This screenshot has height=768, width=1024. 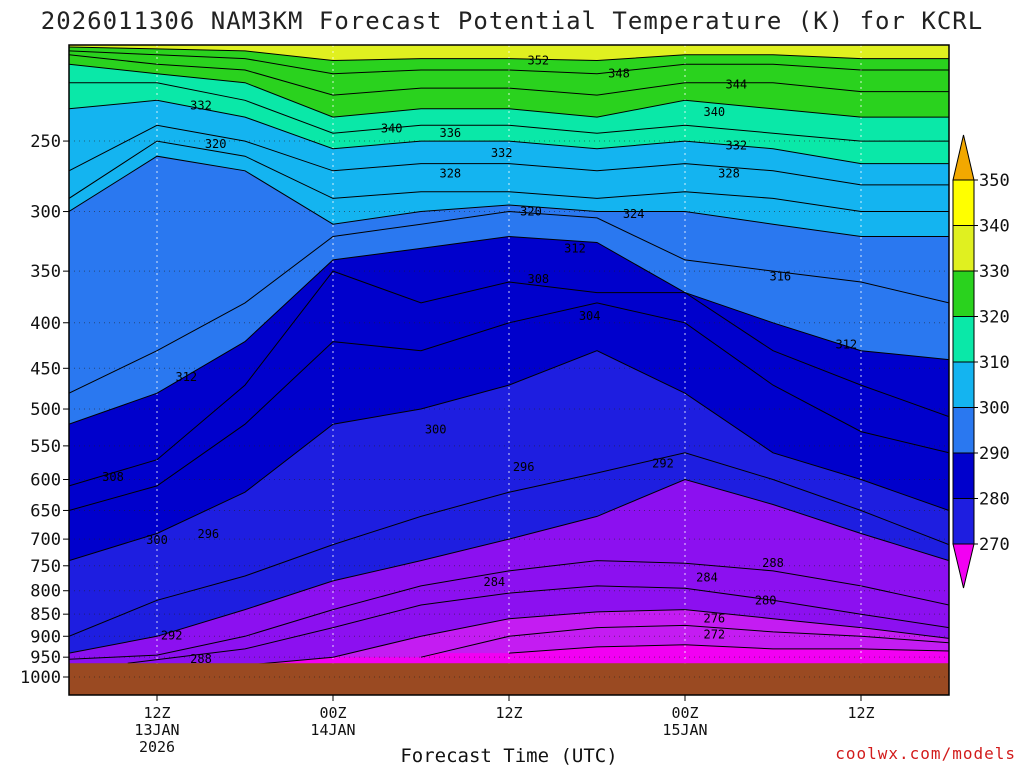 What do you see at coordinates (994, 181) in the screenshot?
I see `colorbar-label: 350` at bounding box center [994, 181].